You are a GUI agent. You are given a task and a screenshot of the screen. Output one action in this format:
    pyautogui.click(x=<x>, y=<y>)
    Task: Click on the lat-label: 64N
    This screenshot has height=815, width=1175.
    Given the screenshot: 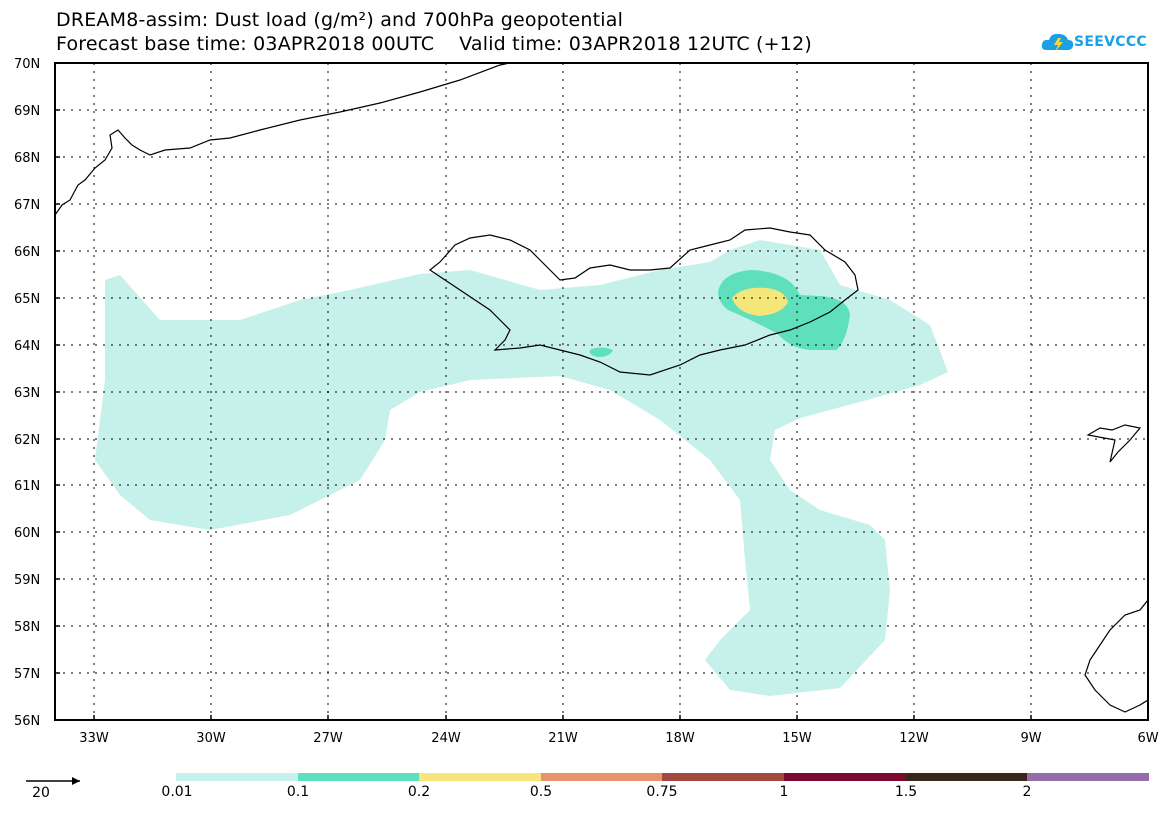 What is the action you would take?
    pyautogui.click(x=27, y=346)
    